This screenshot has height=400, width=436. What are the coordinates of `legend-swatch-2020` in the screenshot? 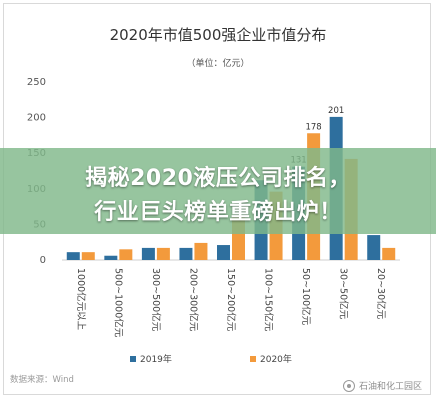 It's located at (253, 359).